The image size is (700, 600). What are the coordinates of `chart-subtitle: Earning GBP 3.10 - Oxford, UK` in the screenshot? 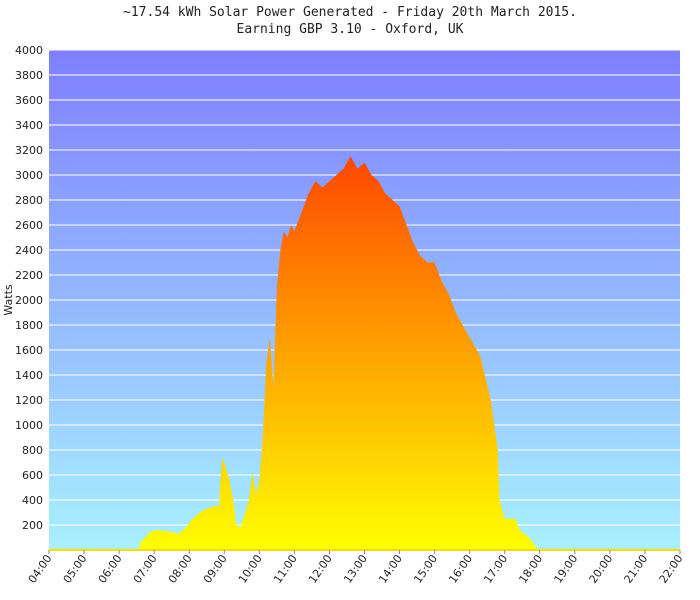 It's located at (350, 29).